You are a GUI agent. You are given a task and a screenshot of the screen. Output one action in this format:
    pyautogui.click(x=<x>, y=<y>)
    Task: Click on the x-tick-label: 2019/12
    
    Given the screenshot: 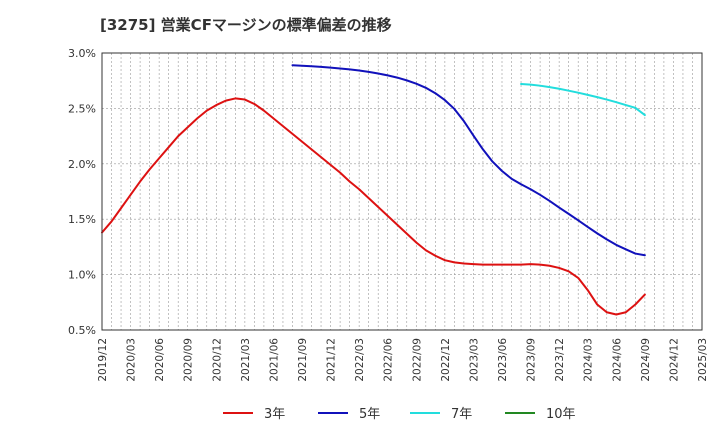 What is the action you would take?
    pyautogui.click(x=103, y=360)
    